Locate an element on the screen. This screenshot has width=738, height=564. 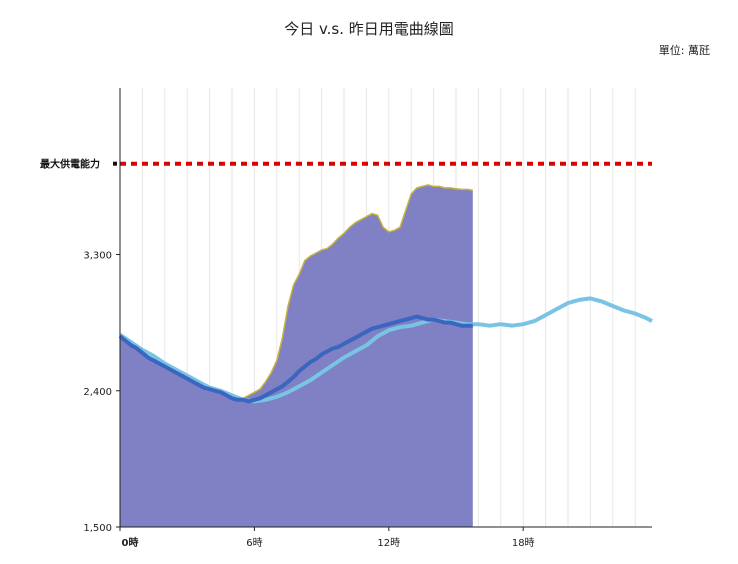
y-tick-labels: 1,500 2,400 3,300 is located at coordinates (101, 392).